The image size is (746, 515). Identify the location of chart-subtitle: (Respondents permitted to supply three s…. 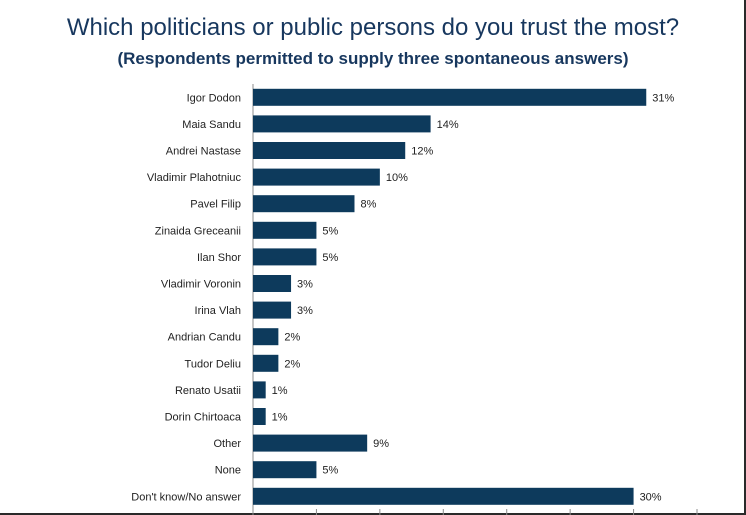
(373, 58).